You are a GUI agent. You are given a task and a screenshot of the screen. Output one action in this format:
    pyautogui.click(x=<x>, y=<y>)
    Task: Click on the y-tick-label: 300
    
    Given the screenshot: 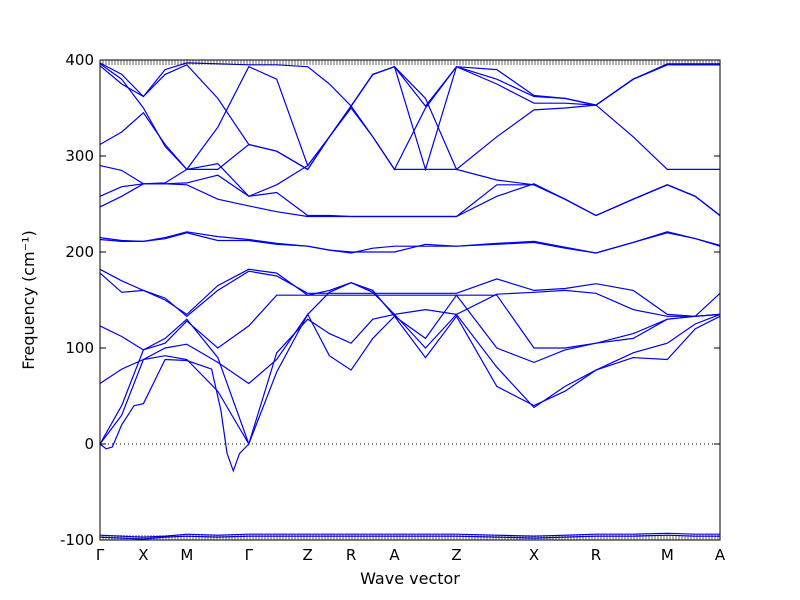 What is the action you would take?
    pyautogui.click(x=79, y=156)
    